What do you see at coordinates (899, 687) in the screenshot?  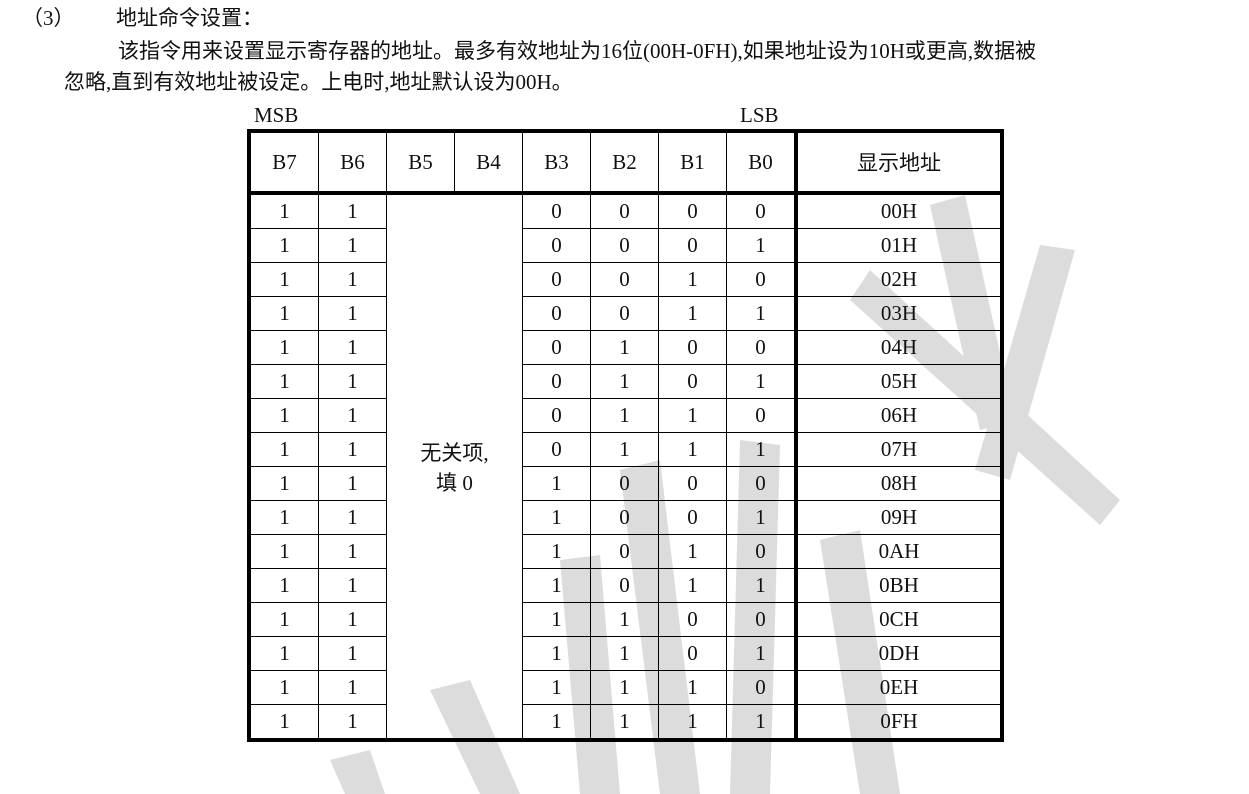 I see `cell-address: 0EH` at bounding box center [899, 687].